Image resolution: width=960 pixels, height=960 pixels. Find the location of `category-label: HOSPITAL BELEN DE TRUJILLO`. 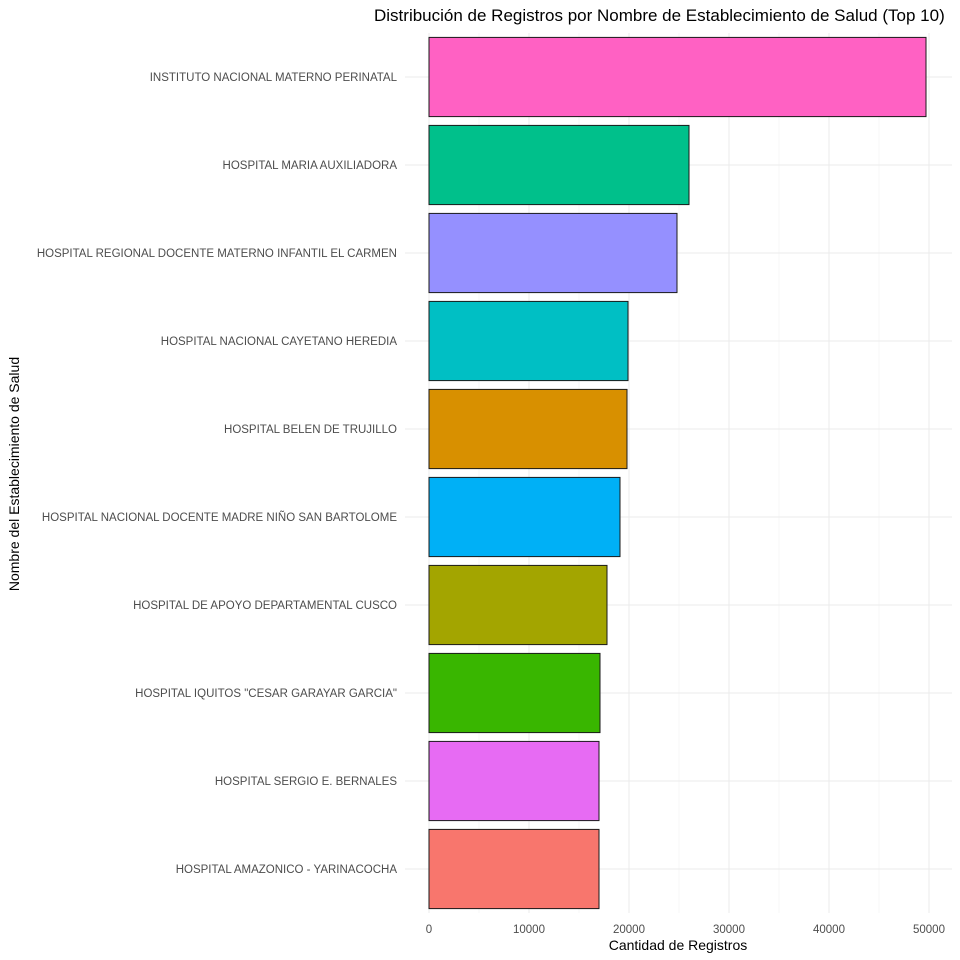

category-label: HOSPITAL BELEN DE TRUJILLO is located at coordinates (310, 430).